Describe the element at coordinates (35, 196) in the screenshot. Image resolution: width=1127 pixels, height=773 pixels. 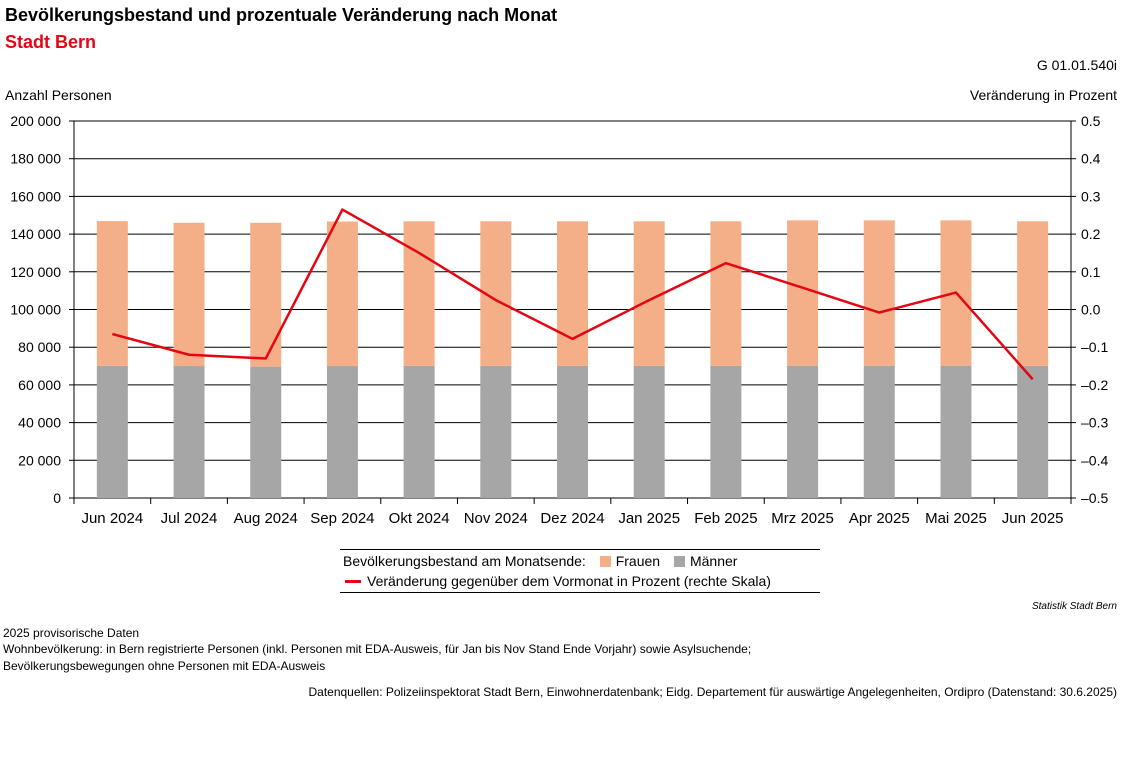
I see `y-tick-label-left: 160 000` at that location.